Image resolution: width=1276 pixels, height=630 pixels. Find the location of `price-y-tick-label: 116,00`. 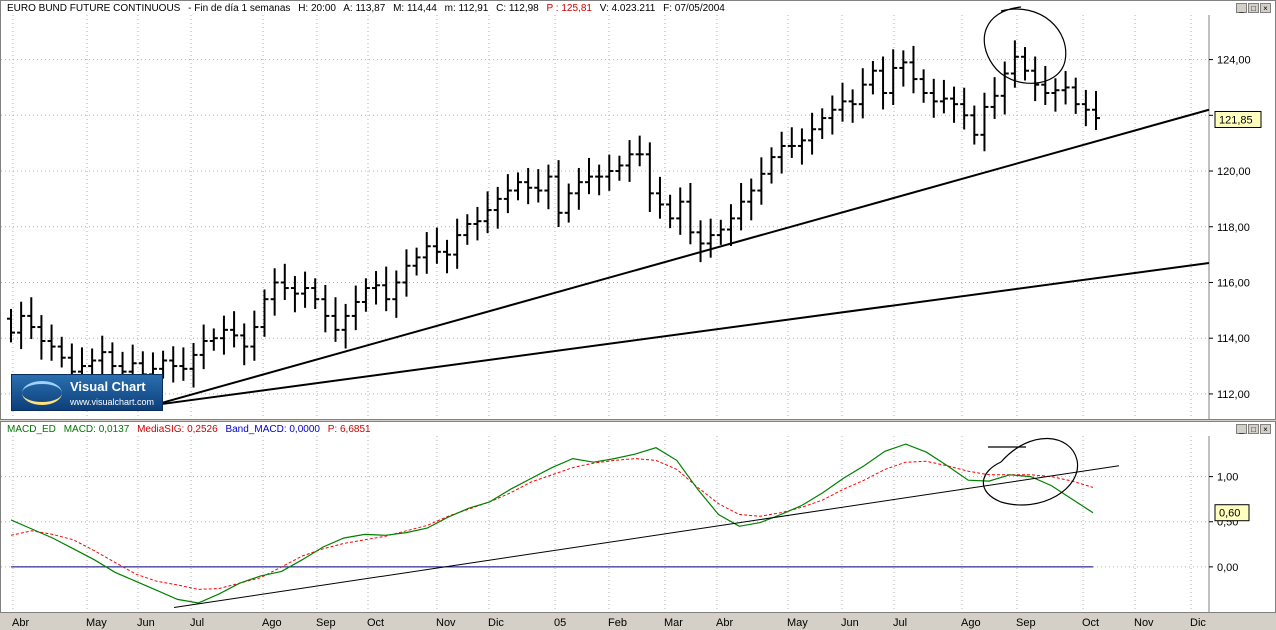

price-y-tick-label: 116,00 is located at coordinates (1233, 283).